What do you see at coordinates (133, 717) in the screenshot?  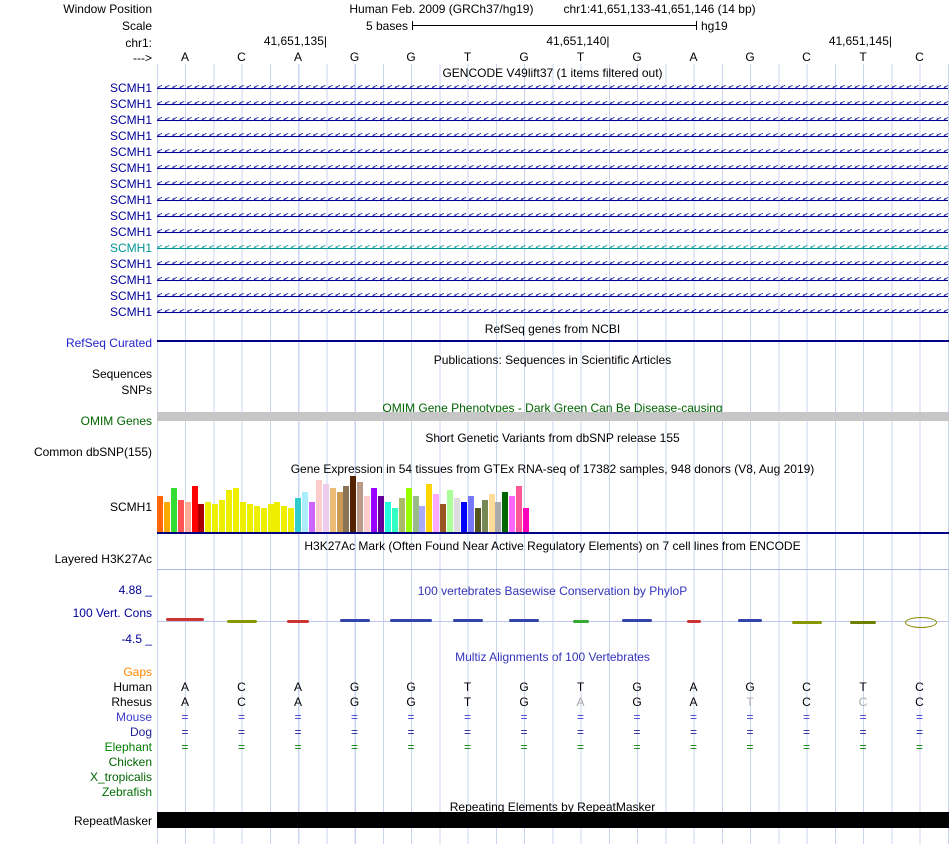 I see `species-label-mouse: Mouse` at bounding box center [133, 717].